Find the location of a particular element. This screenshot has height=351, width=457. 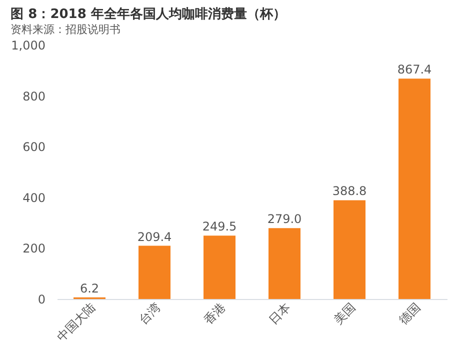

text: 资料来源：招股说明书 is located at coordinates (65, 29).